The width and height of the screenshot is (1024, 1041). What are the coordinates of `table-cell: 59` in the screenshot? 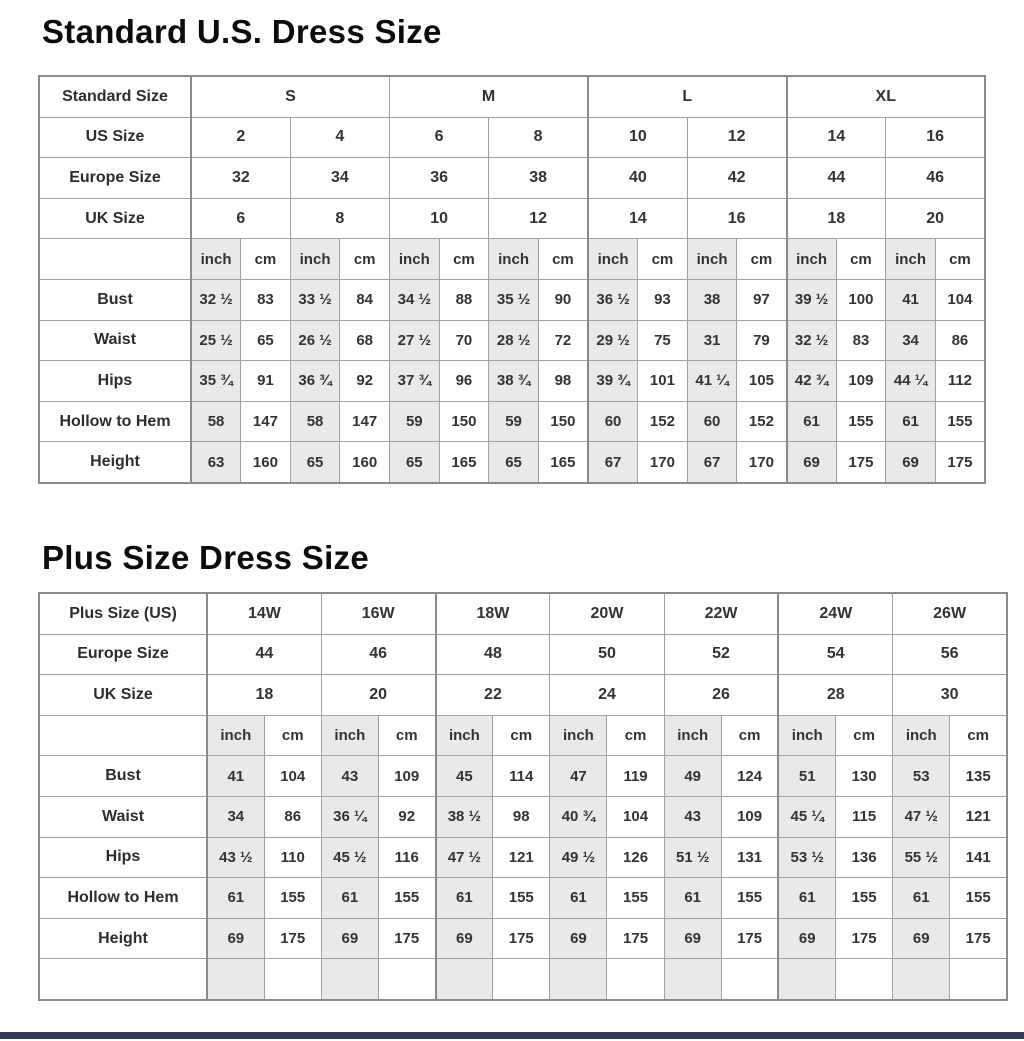 It's located at (414, 421).